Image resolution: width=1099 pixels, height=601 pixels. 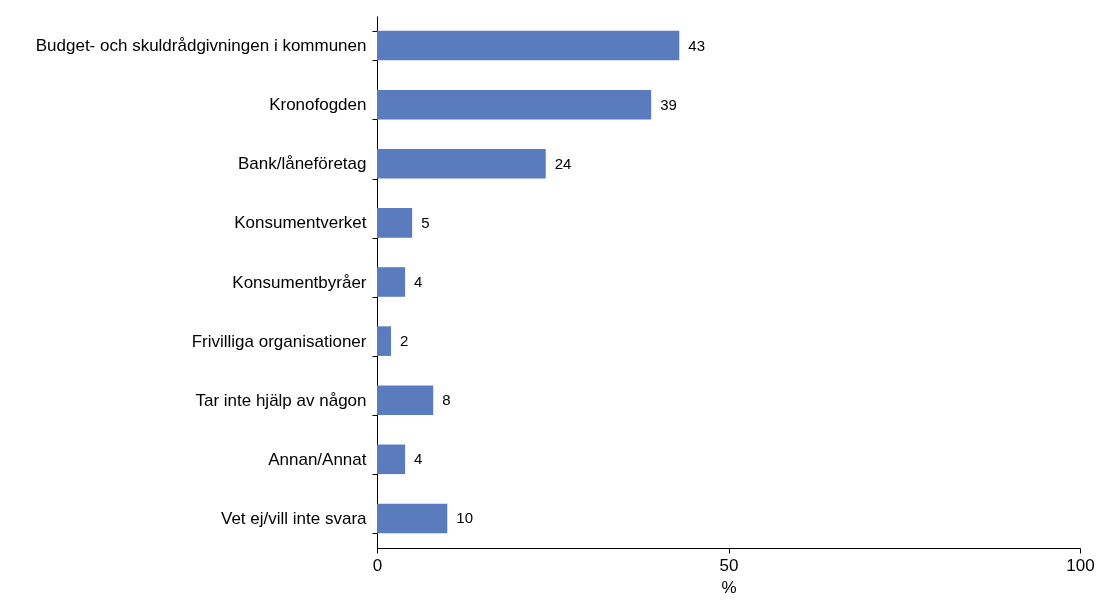 What do you see at coordinates (729, 587) in the screenshot?
I see `x-axis-title: %` at bounding box center [729, 587].